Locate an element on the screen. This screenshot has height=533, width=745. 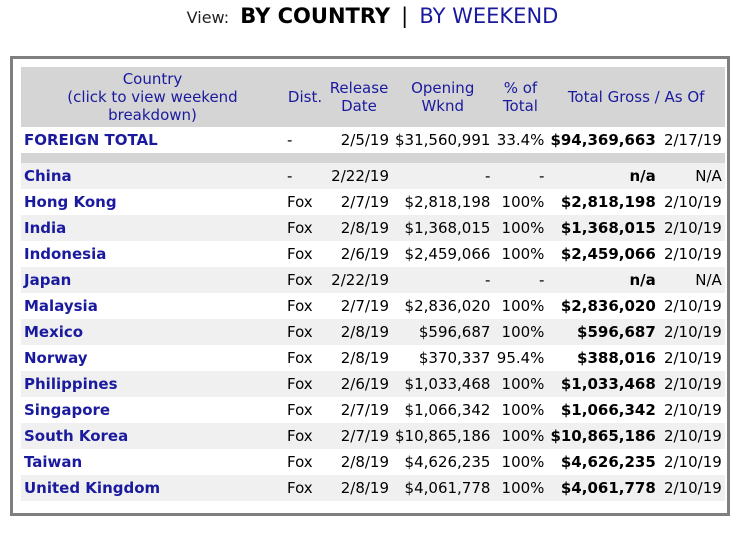
total-gross-cell: $2,459,066 is located at coordinates (608, 254).